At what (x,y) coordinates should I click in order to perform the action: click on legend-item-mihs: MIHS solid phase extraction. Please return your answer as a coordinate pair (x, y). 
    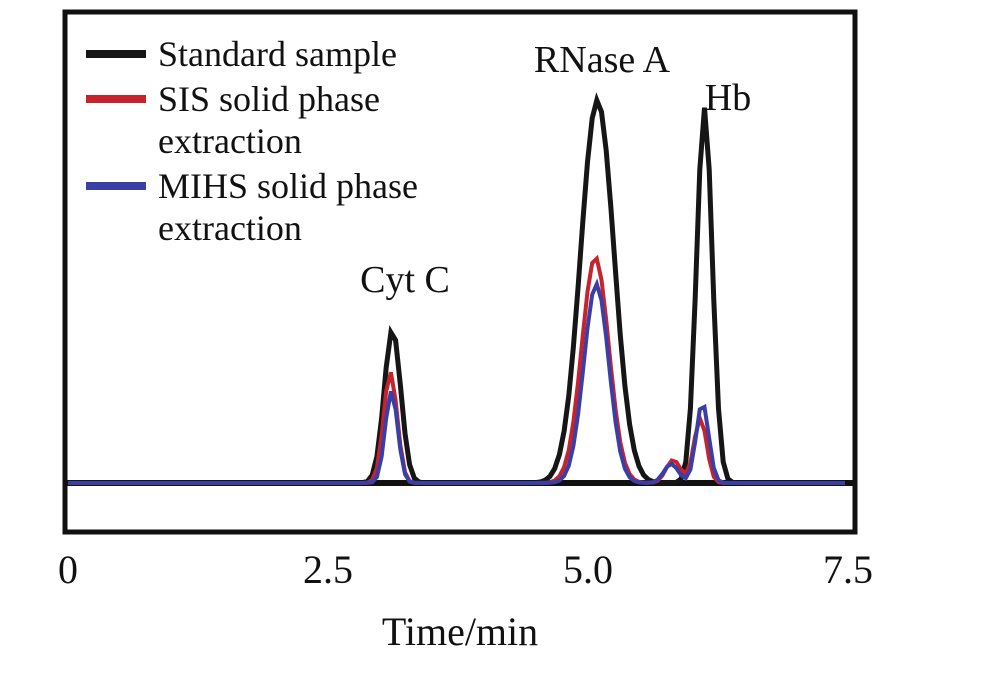
    Looking at the image, I should click on (287, 207).